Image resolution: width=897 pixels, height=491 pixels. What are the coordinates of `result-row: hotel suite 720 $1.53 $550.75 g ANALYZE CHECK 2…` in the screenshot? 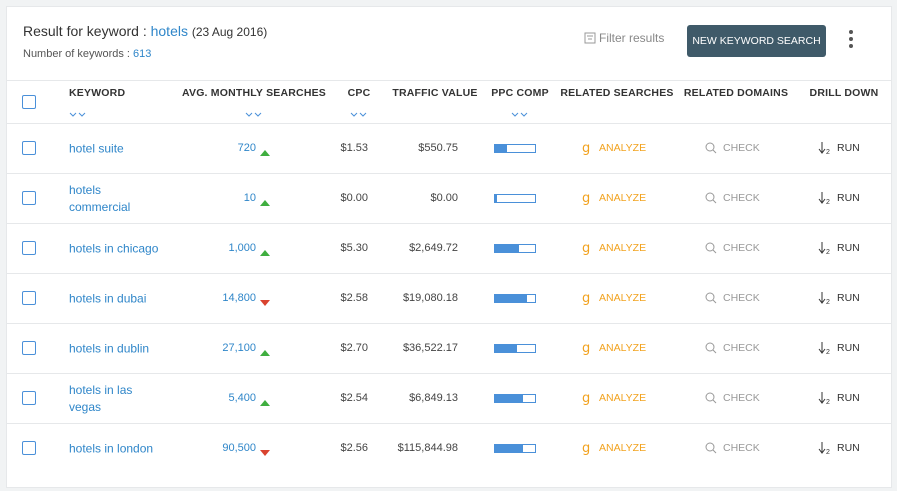 It's located at (449, 148).